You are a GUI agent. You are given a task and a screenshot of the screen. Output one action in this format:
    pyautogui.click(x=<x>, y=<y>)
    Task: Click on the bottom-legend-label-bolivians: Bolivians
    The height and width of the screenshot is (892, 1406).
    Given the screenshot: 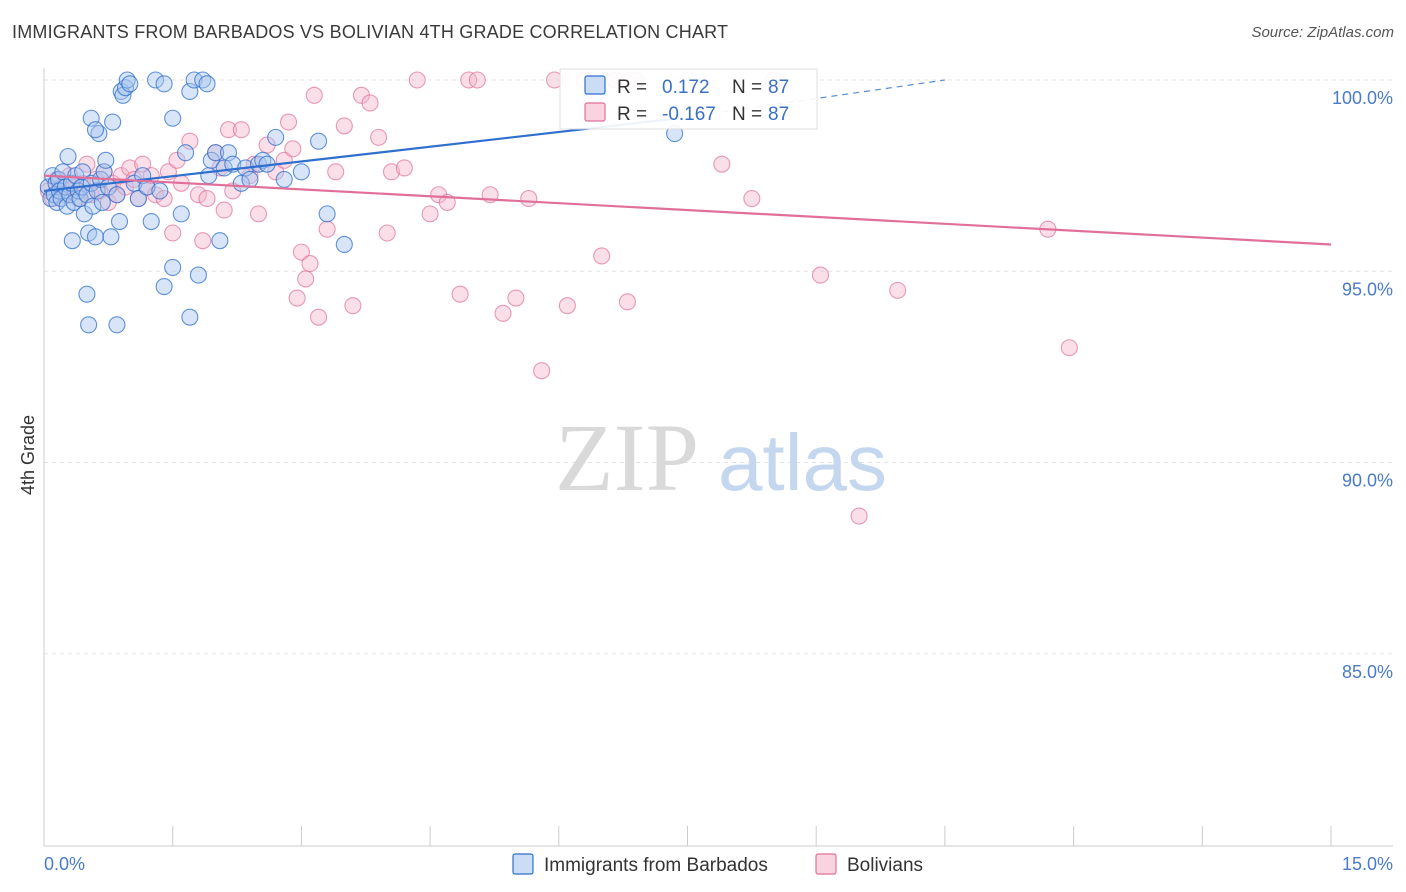 What is the action you would take?
    pyautogui.click(x=885, y=865)
    